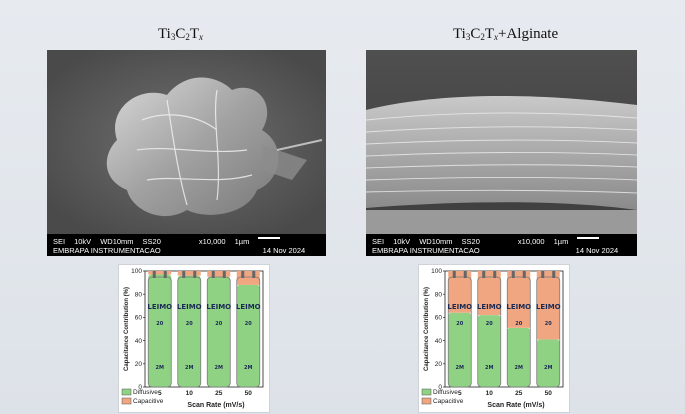 Image resolution: width=685 pixels, height=414 pixels. Describe the element at coordinates (204, 329) in the screenshot. I see `plot-frame` at that location.